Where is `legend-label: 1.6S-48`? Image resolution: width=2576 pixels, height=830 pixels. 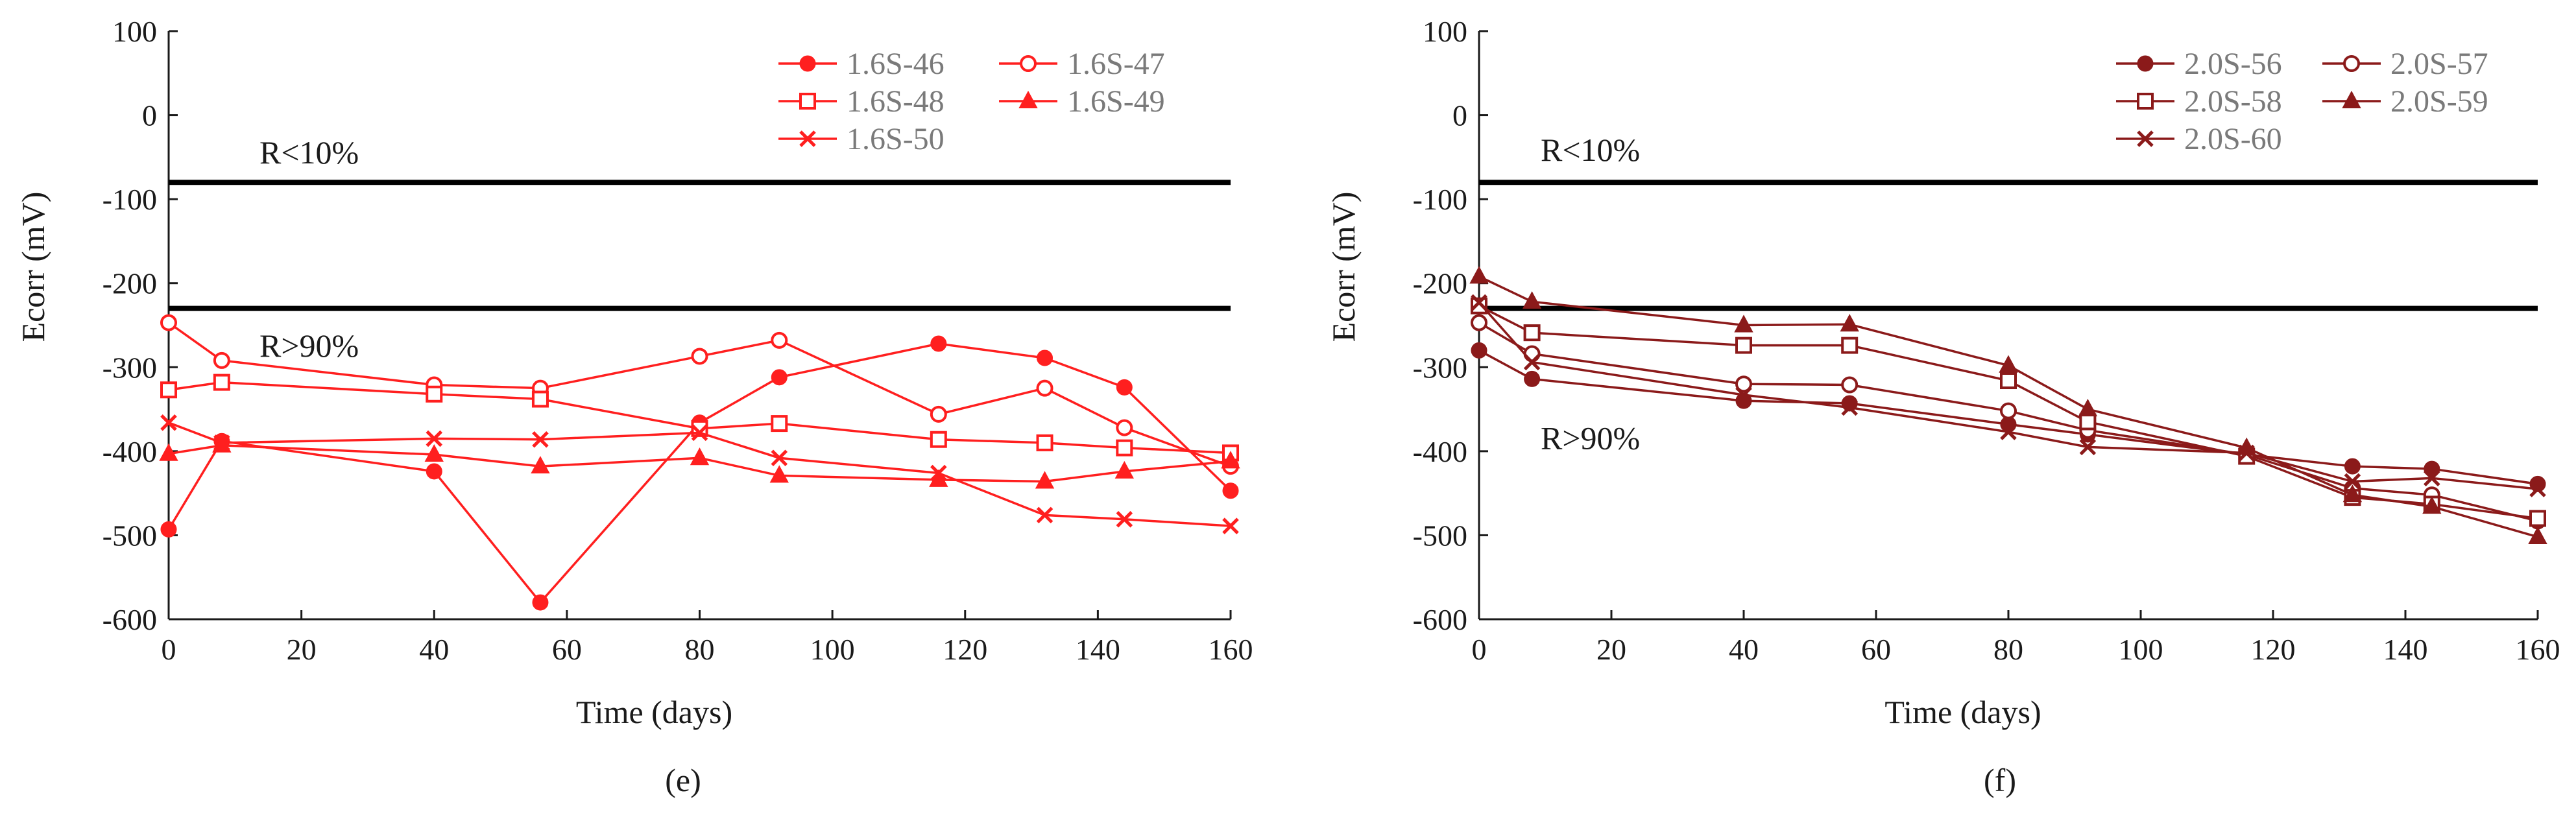
legend-label: 1.6S-48 is located at coordinates (896, 102).